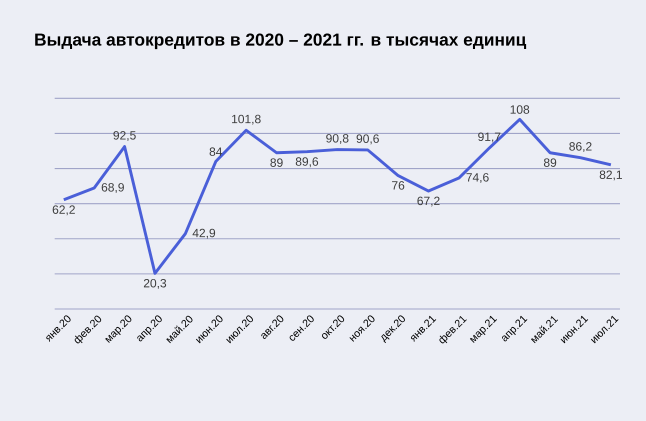  I want to click on data-label: 90,8, so click(337, 139).